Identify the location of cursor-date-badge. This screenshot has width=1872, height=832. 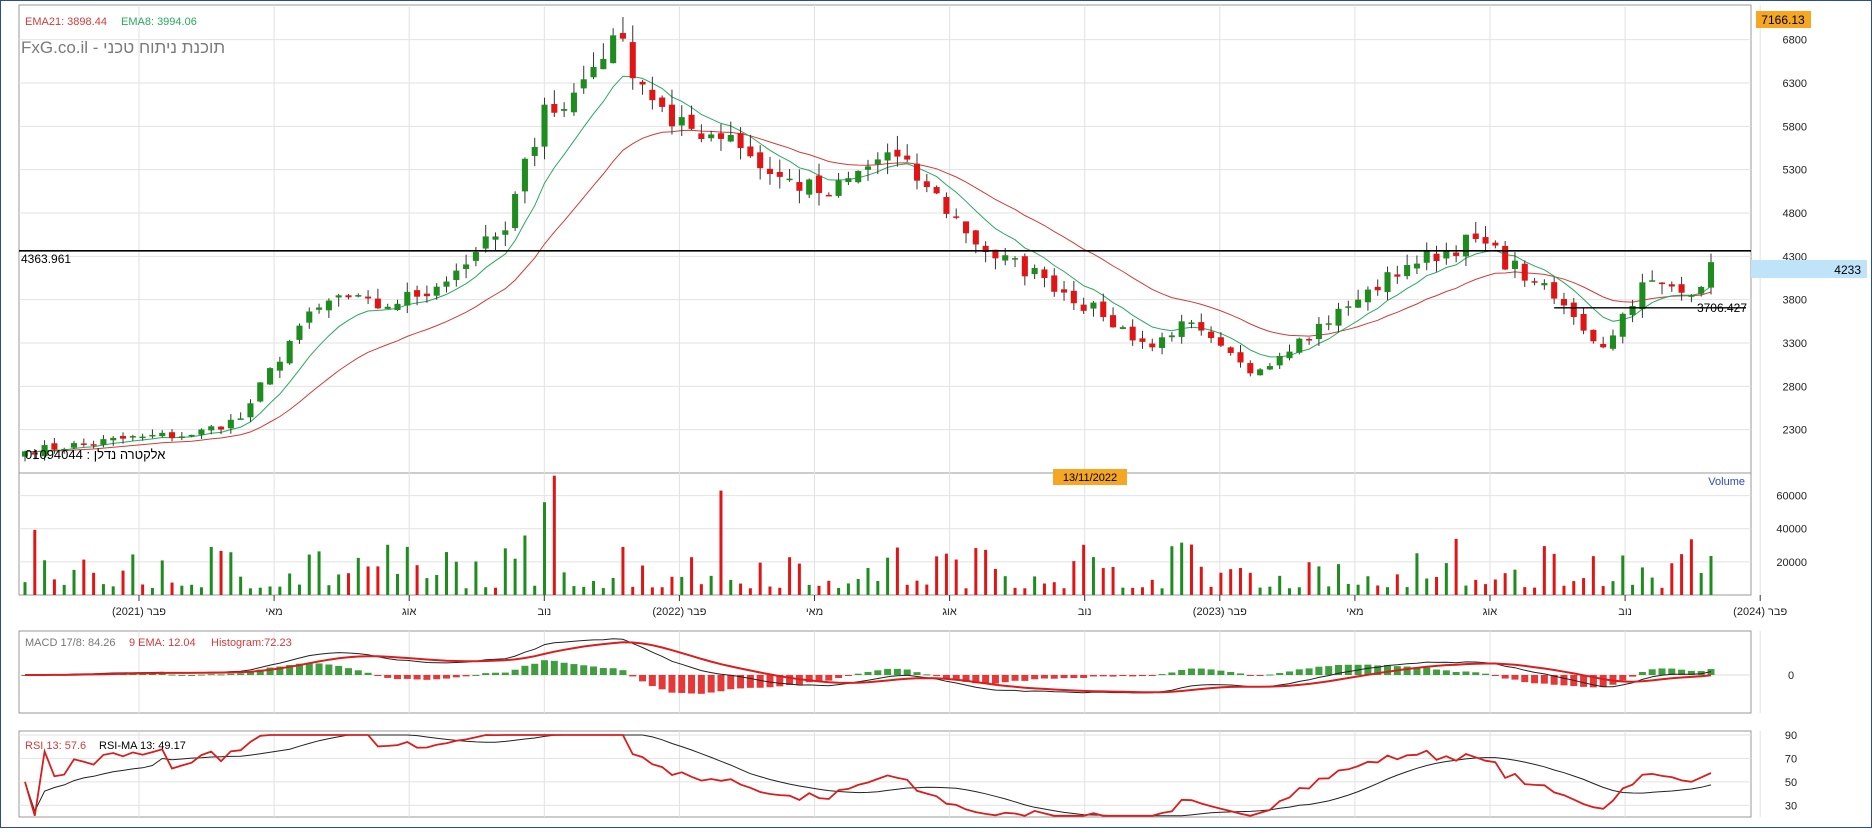
(1090, 477).